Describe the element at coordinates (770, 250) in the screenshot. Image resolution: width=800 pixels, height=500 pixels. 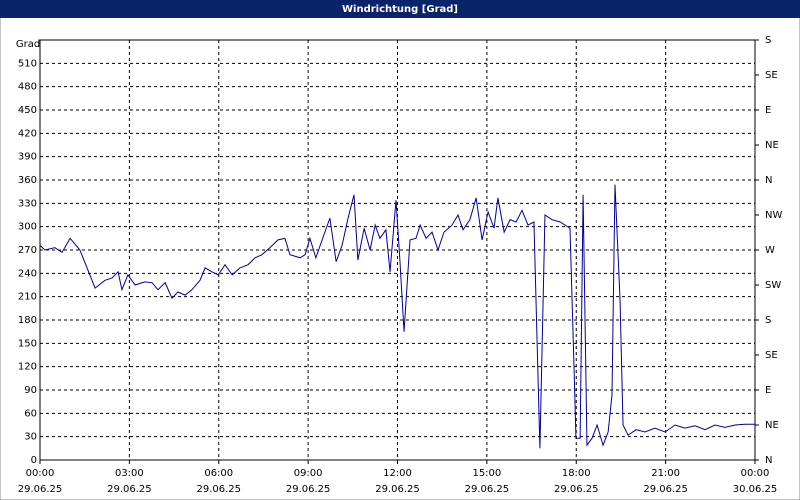
I see `y2-tick-label: W` at that location.